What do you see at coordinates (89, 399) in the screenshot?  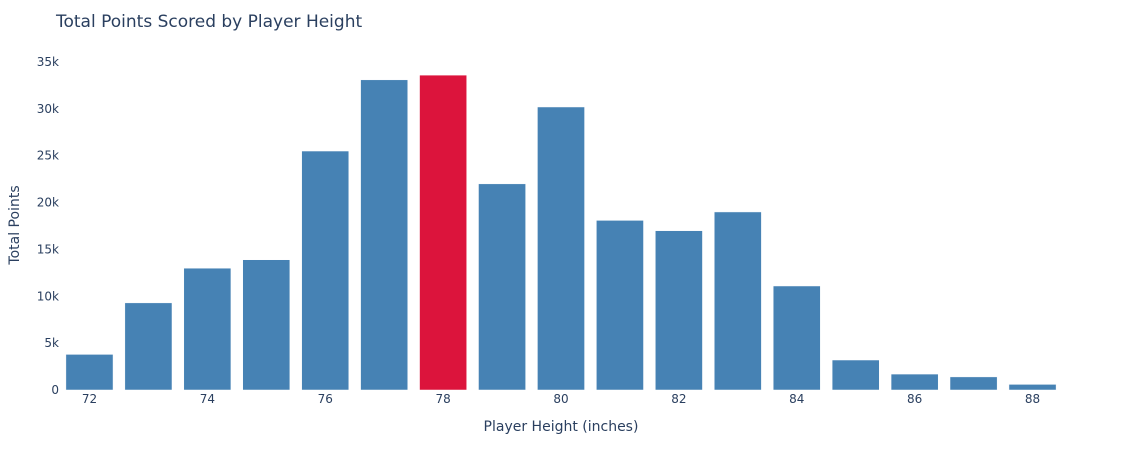 I see `x-tick-label: 72` at bounding box center [89, 399].